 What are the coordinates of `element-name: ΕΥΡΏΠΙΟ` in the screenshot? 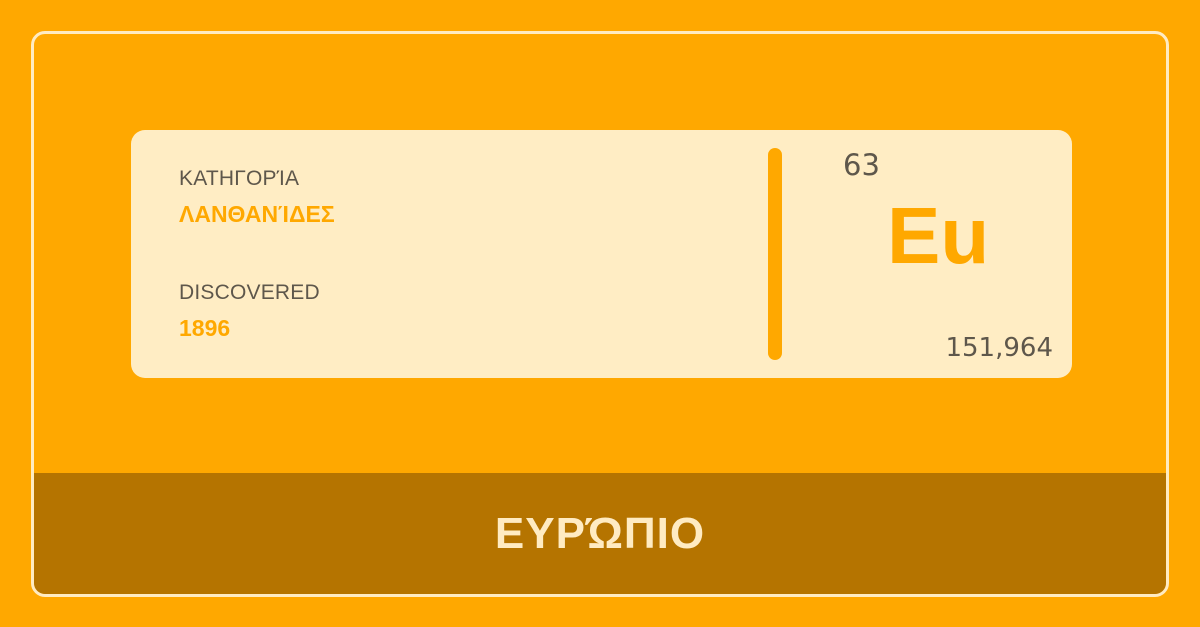 It's located at (600, 533).